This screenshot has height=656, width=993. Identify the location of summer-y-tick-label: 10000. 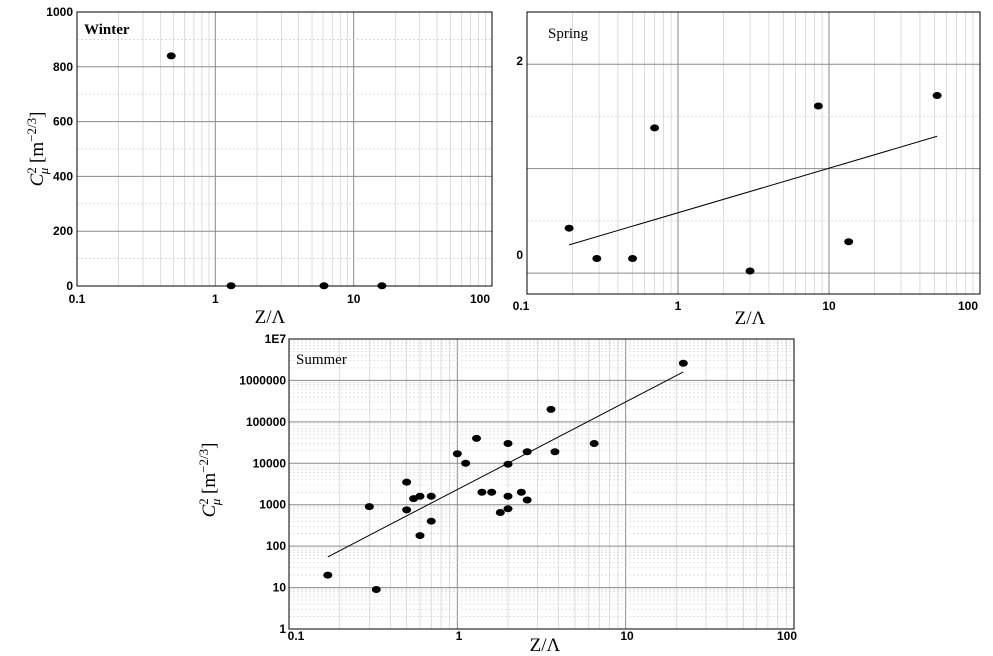
(270, 463).